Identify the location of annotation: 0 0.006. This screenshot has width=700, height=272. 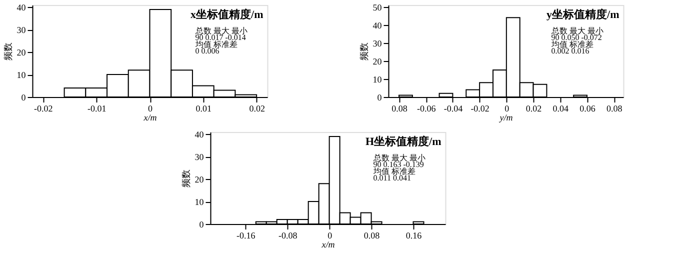
(207, 51).